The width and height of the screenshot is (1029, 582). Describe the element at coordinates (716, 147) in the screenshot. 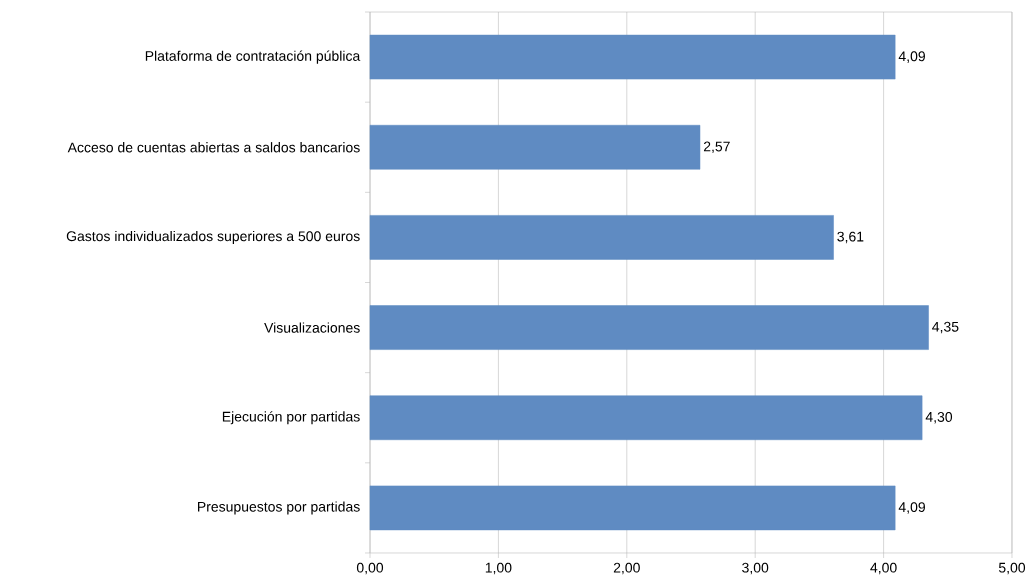

I see `data-label: 2,57` at that location.